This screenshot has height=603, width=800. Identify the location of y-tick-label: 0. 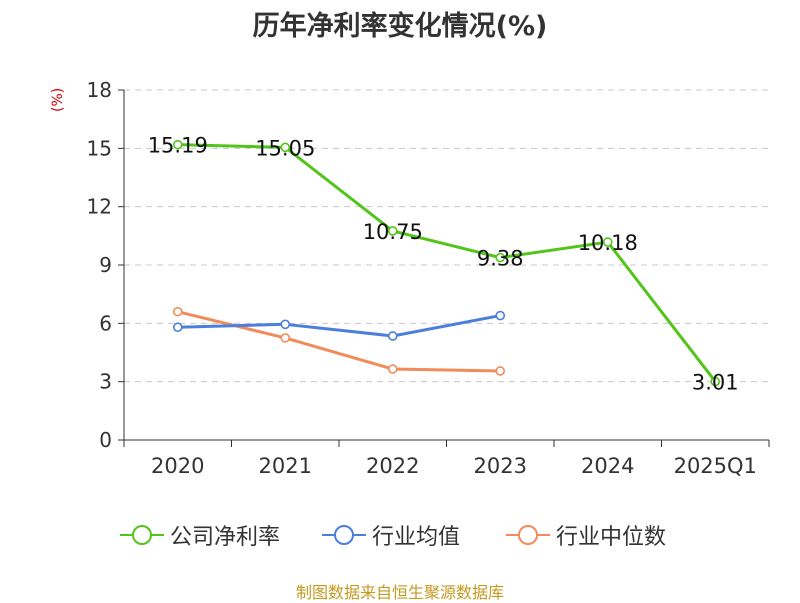
(105, 440).